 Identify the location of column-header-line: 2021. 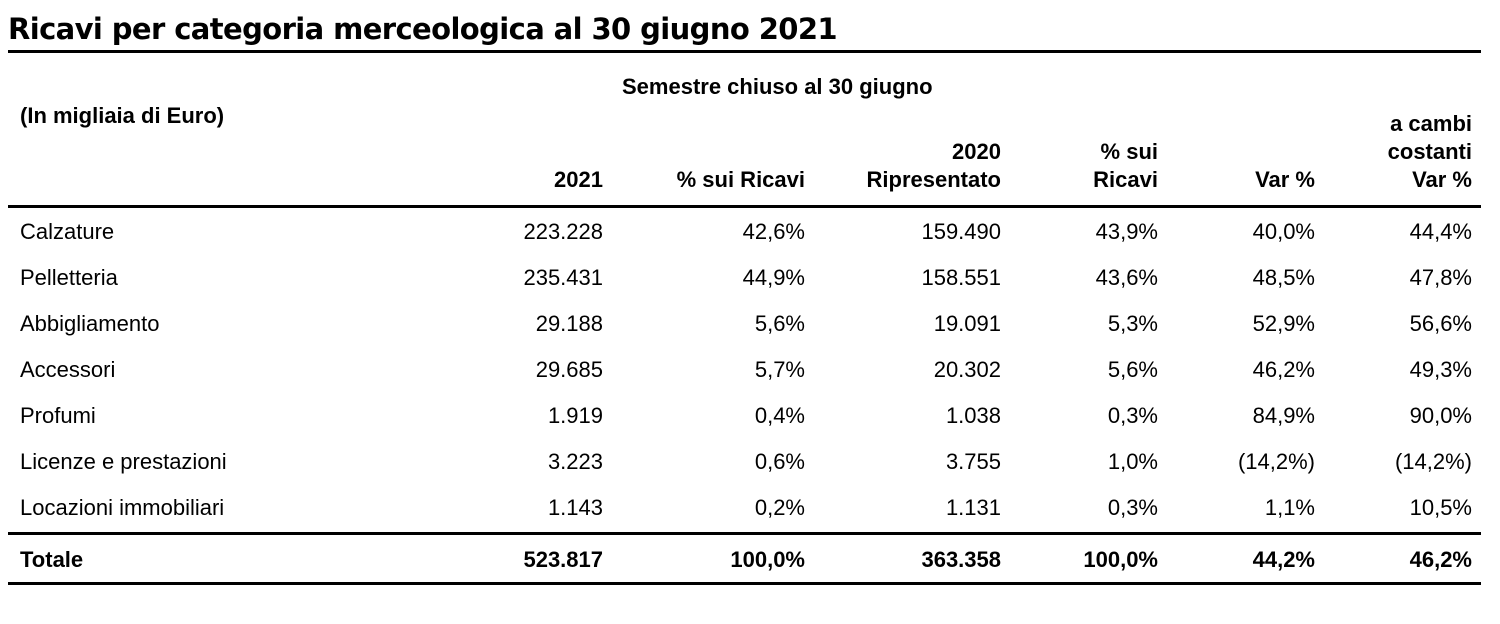
(578, 179).